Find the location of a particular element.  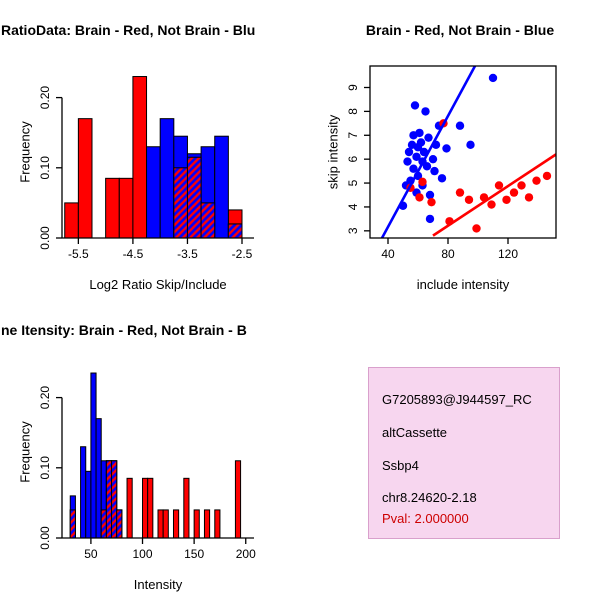

info-probe-id: G7205893@J944597_RC is located at coordinates (457, 399).